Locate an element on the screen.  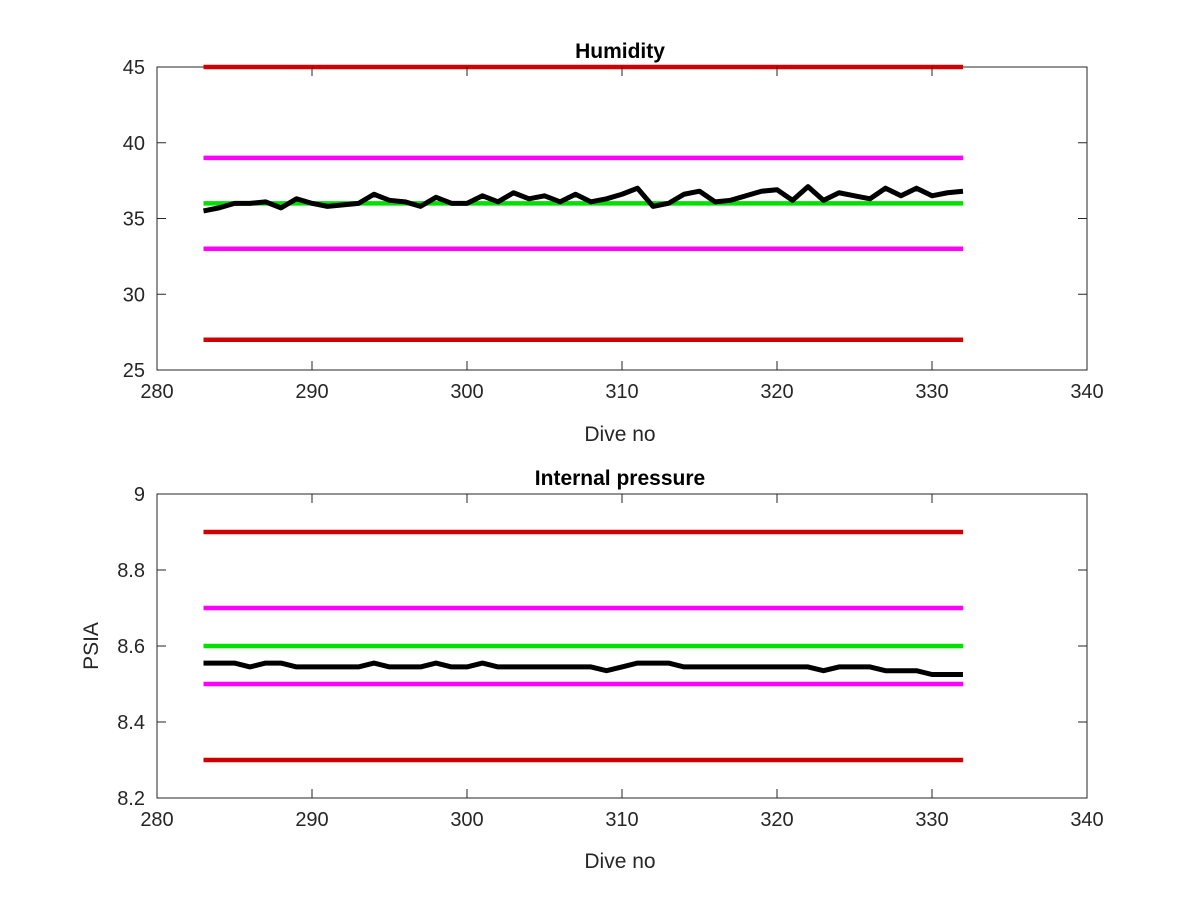
internal-pressure-y-axis-label: PSIA is located at coordinates (91, 646).